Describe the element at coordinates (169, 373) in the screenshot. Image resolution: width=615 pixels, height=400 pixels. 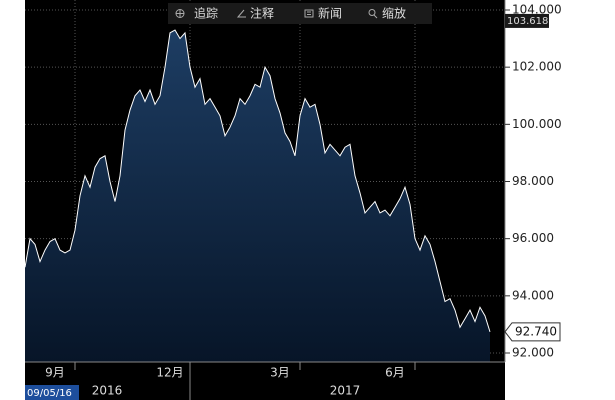
I see `x-tick-label: 12月` at that location.